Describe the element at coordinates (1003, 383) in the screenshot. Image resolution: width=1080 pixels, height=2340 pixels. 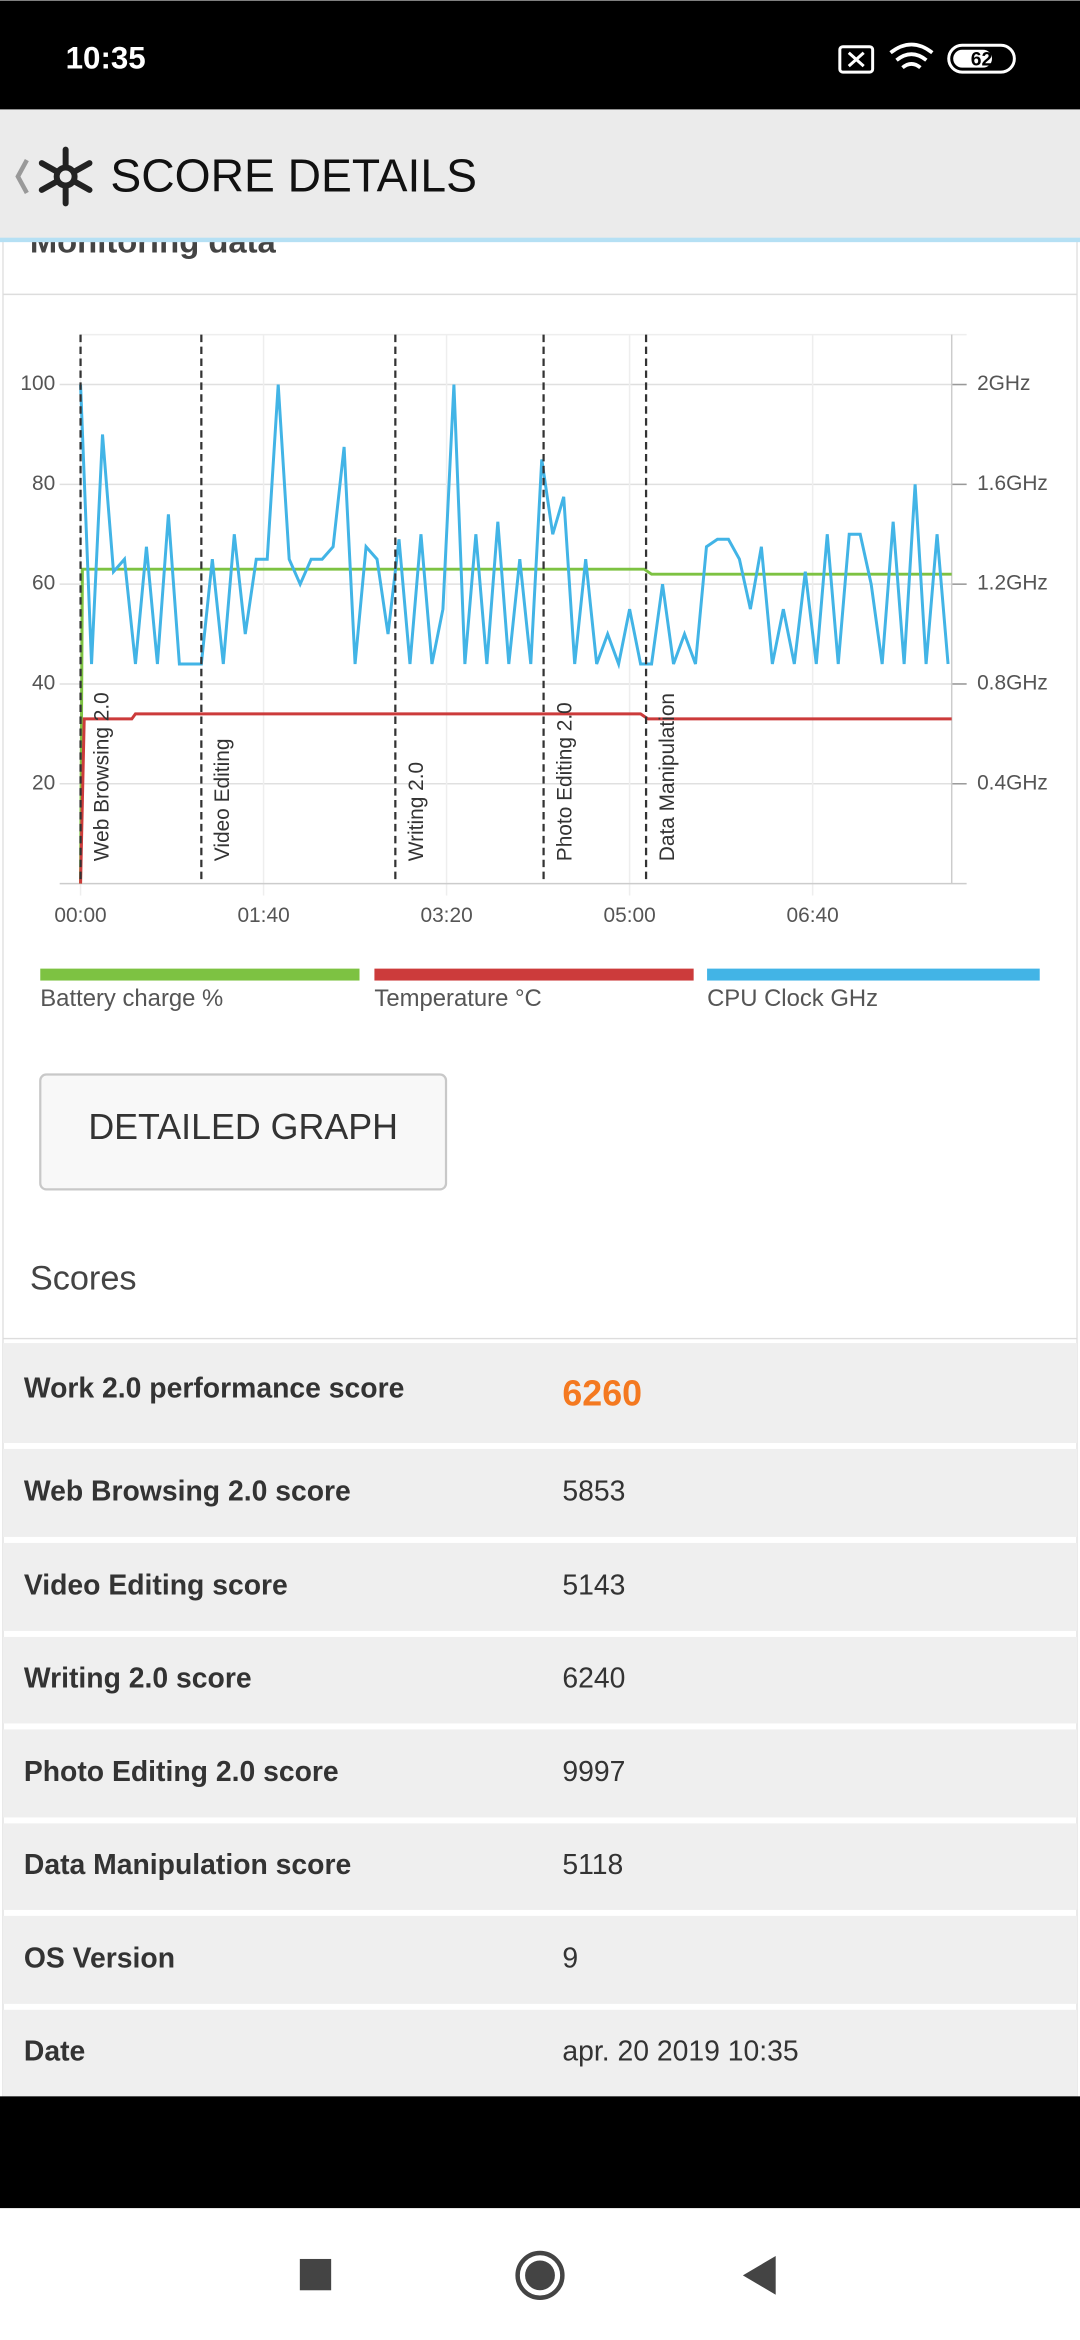
I see `y2-tick-label: 2GHz` at that location.